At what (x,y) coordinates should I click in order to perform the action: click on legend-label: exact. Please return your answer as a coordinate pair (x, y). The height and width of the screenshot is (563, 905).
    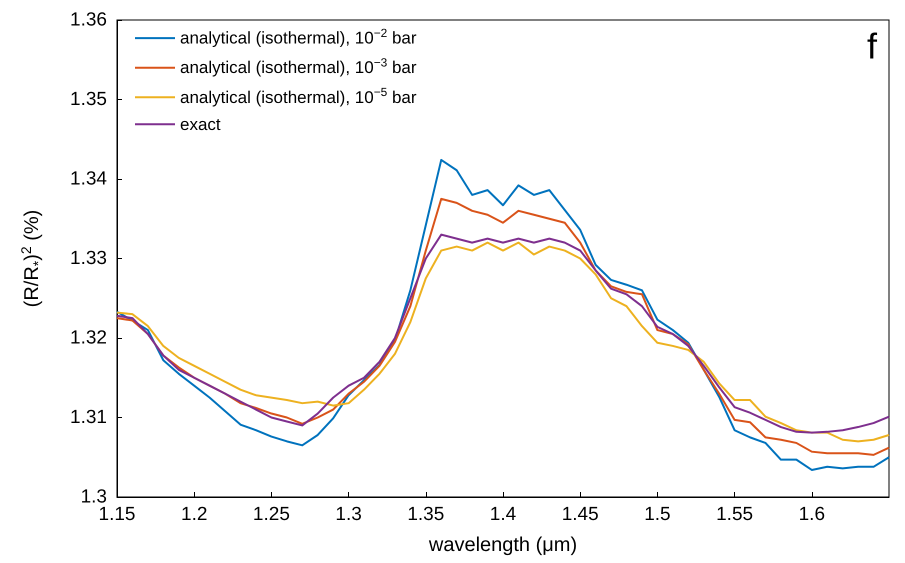
    Looking at the image, I should click on (200, 124).